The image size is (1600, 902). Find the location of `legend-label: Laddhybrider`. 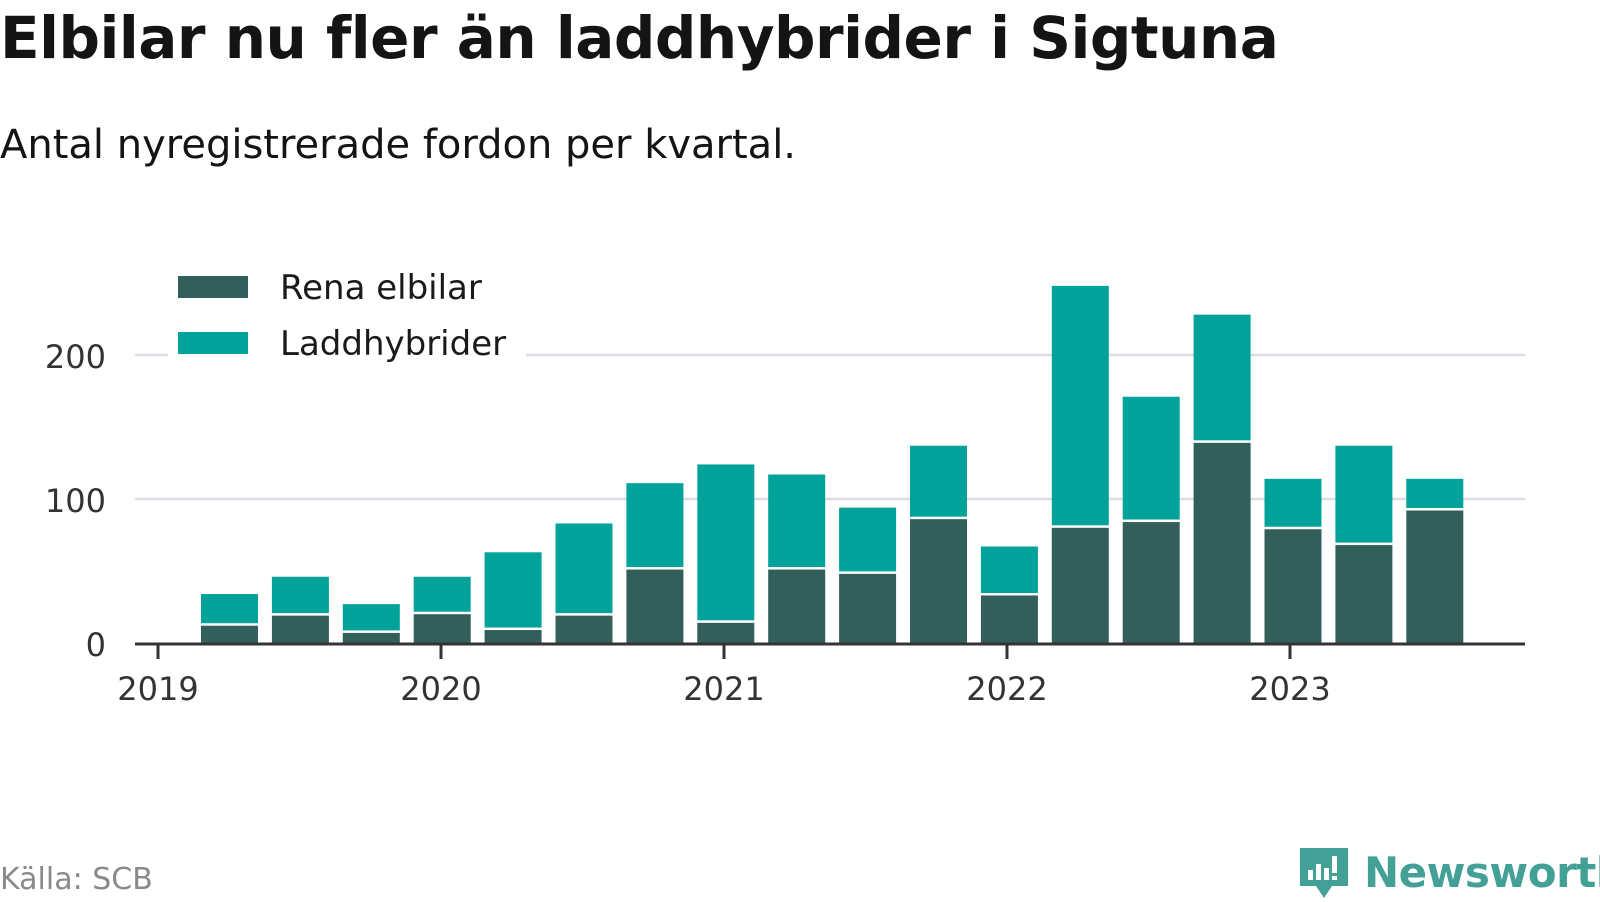

legend-label: Laddhybrider is located at coordinates (393, 344).